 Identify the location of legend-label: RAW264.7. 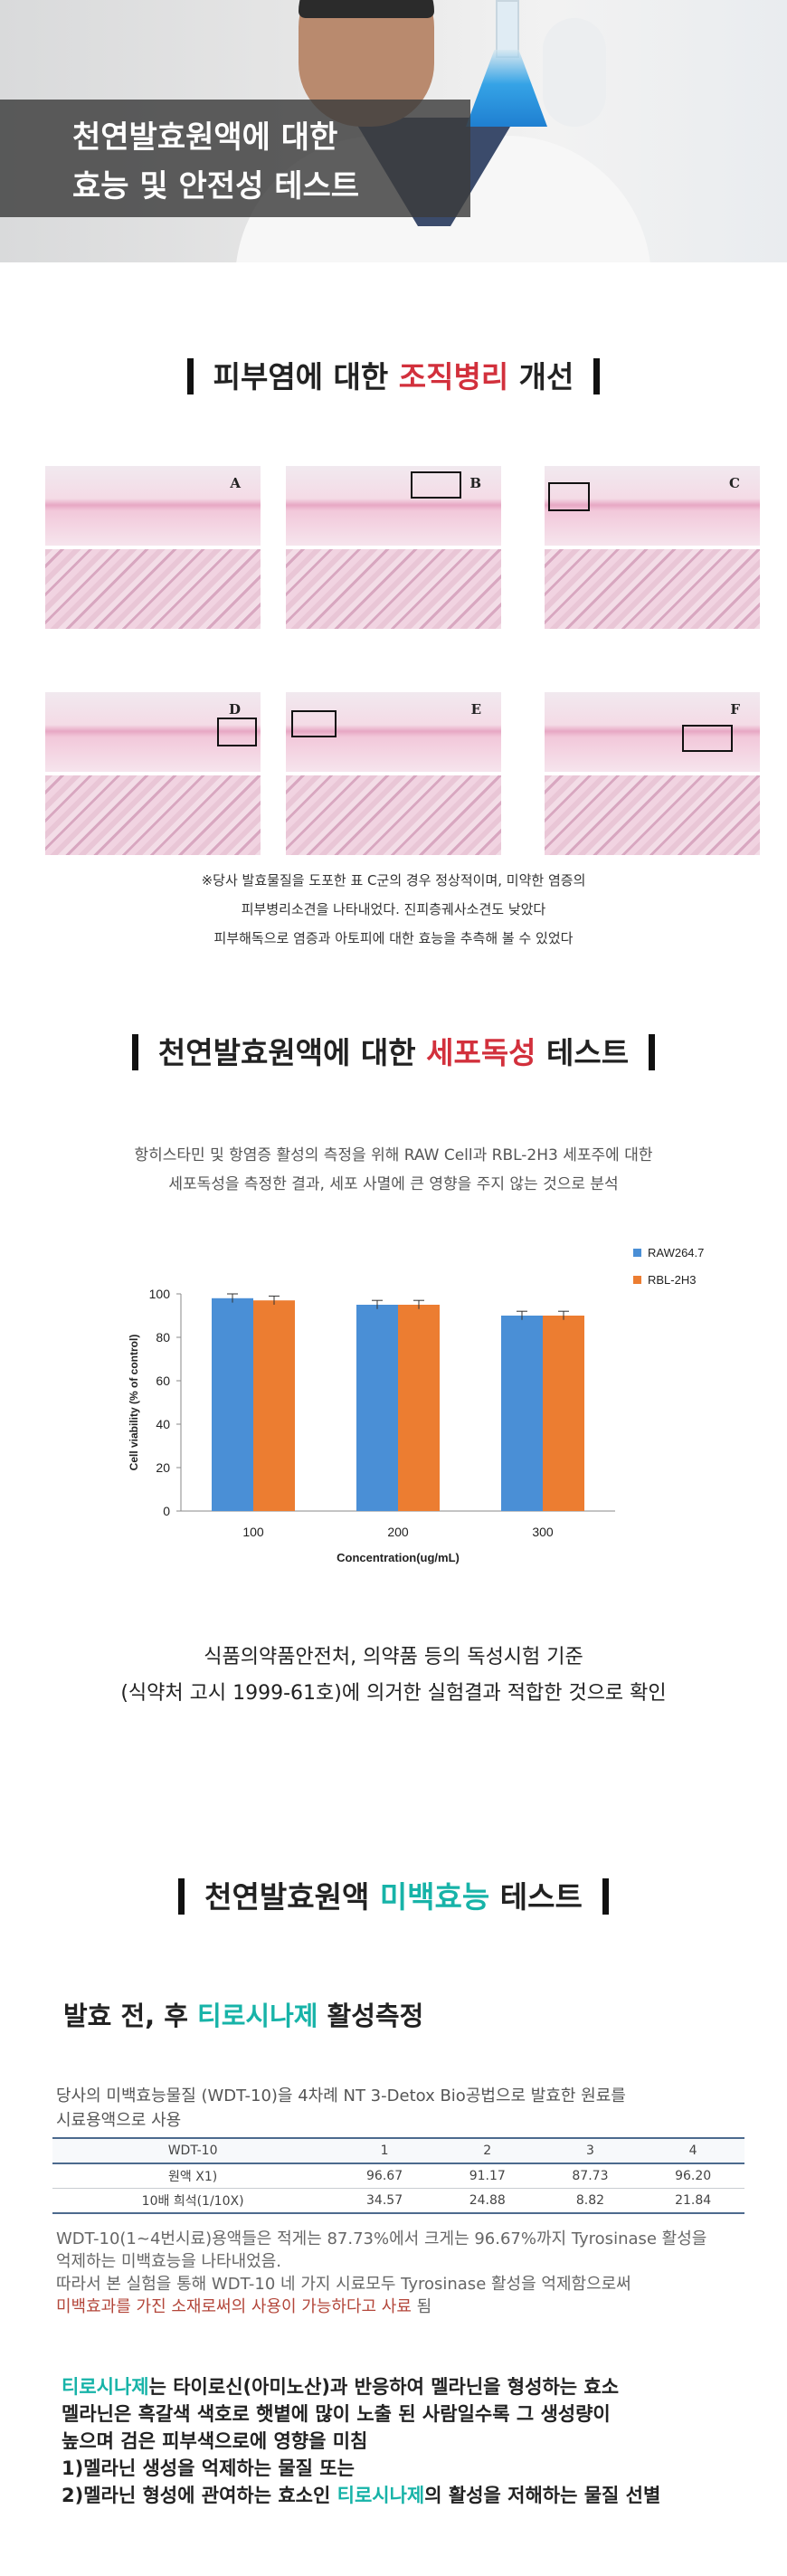
(676, 1252).